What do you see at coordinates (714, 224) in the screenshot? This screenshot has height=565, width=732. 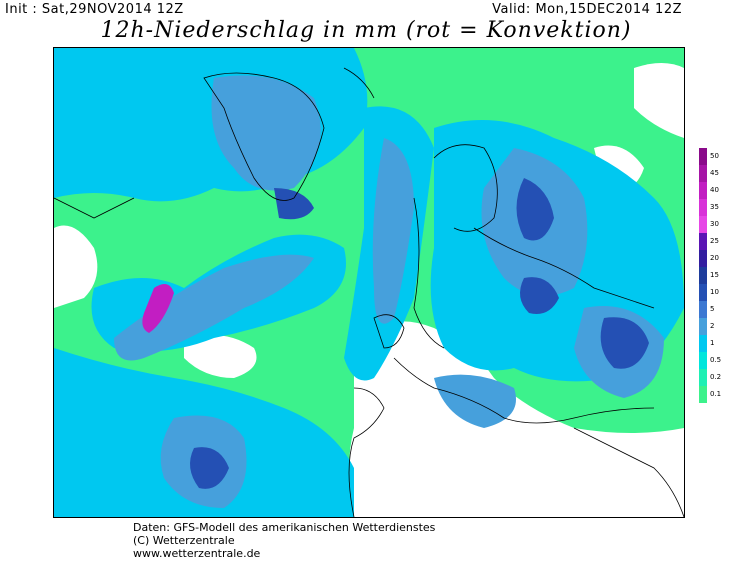 I see `legend-label: 30` at bounding box center [714, 224].